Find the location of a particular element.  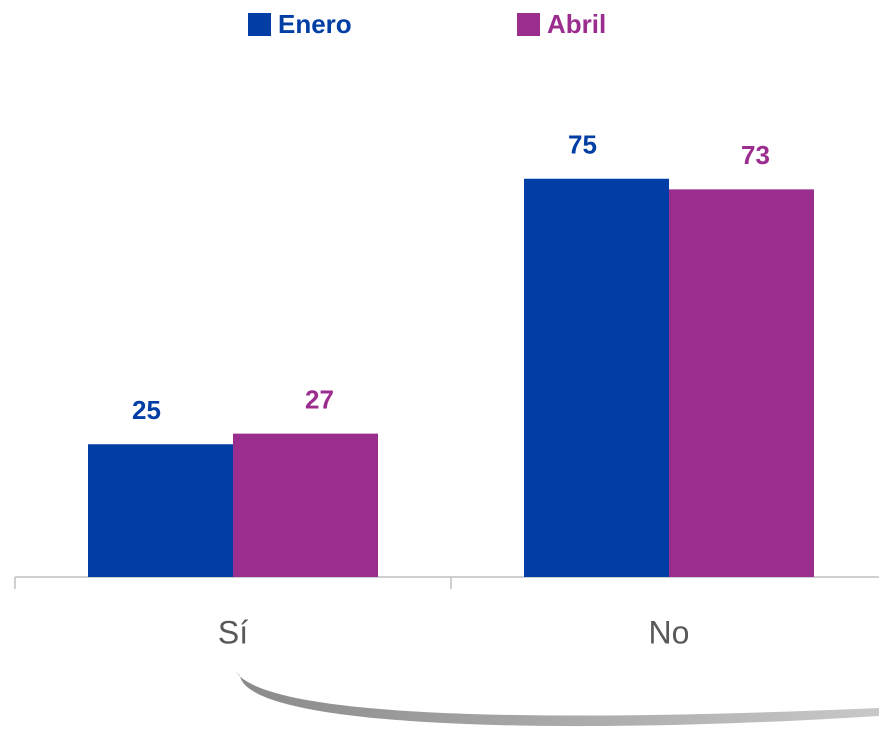

value-label: 75 is located at coordinates (582, 145).